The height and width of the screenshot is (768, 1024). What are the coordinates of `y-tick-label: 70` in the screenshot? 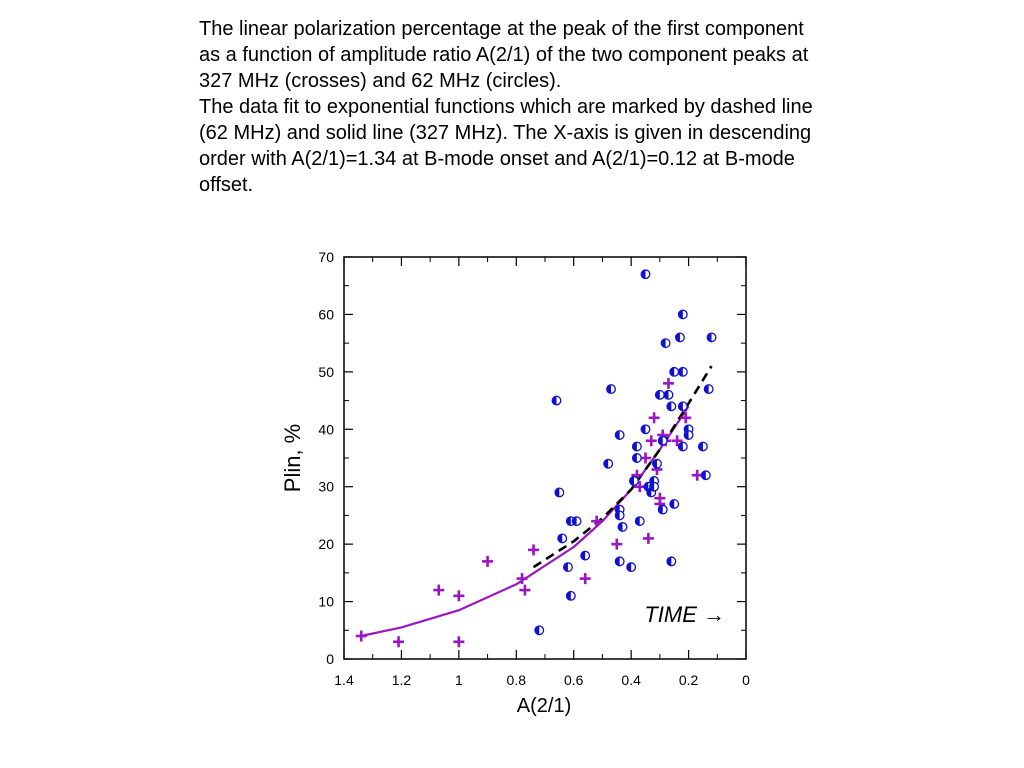 It's located at (326, 257).